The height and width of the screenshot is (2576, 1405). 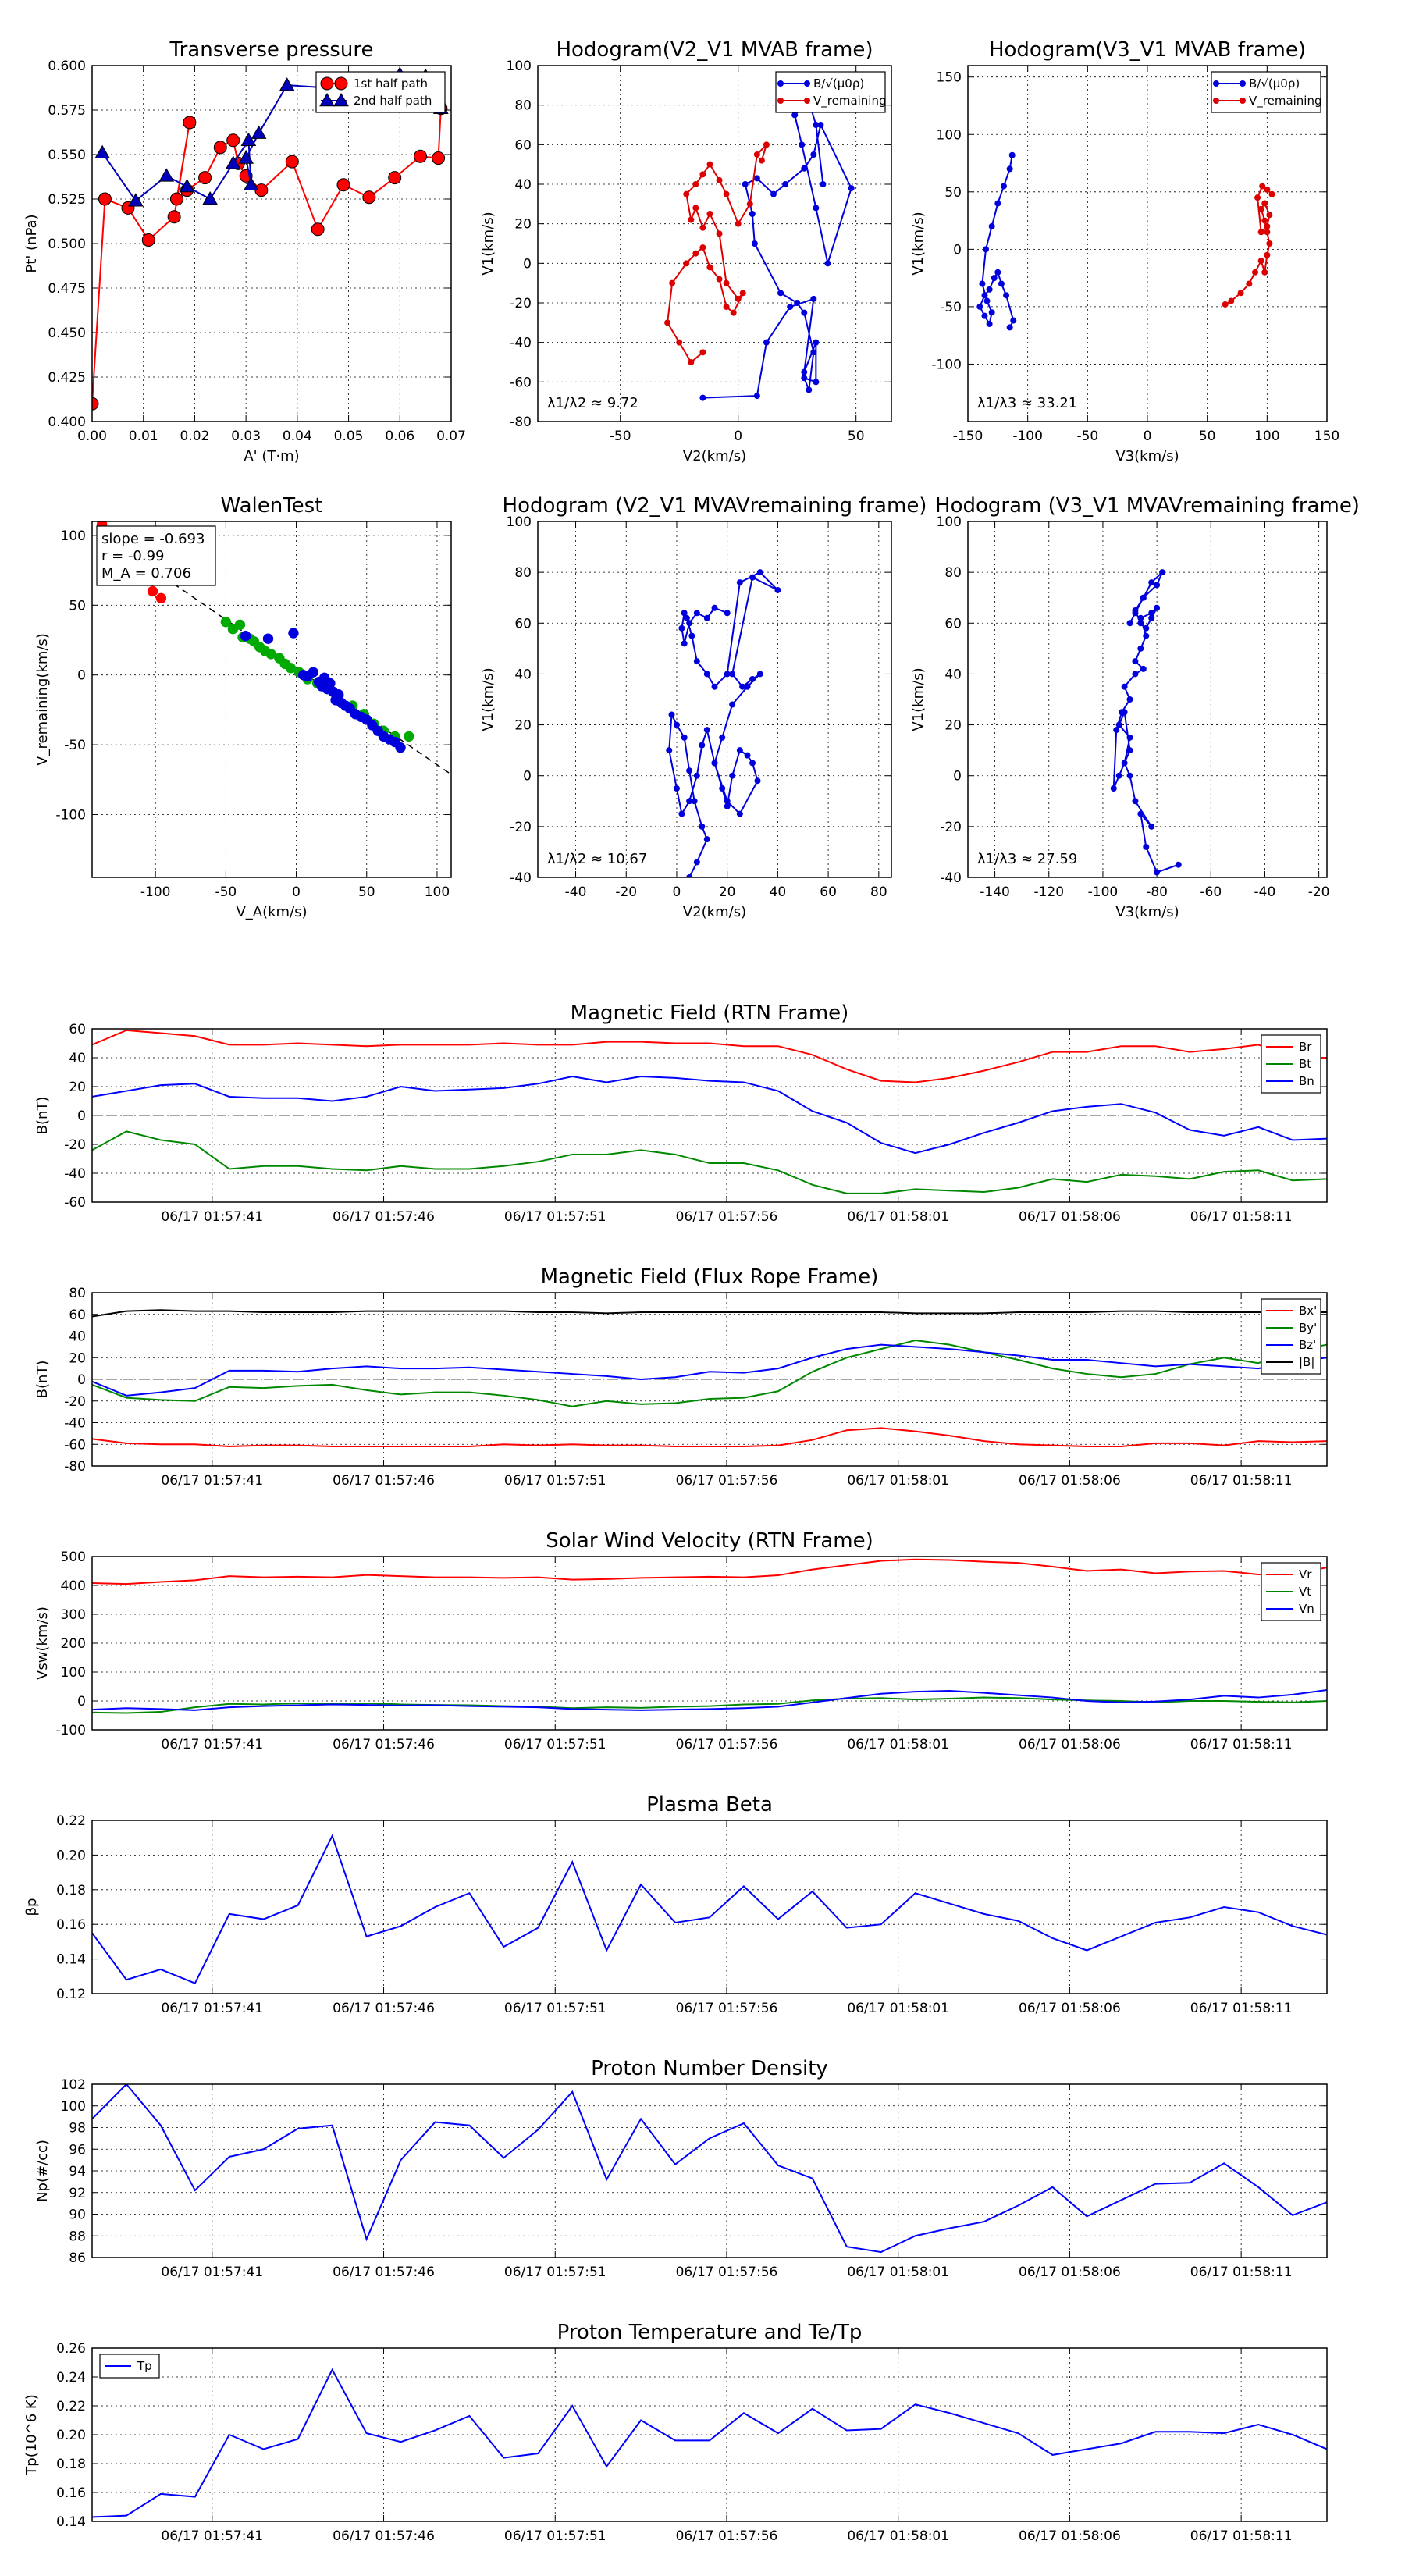 I want to click on chart-title: Hodogram (V3_V1 MVAVremaining frame), so click(x=1148, y=506).